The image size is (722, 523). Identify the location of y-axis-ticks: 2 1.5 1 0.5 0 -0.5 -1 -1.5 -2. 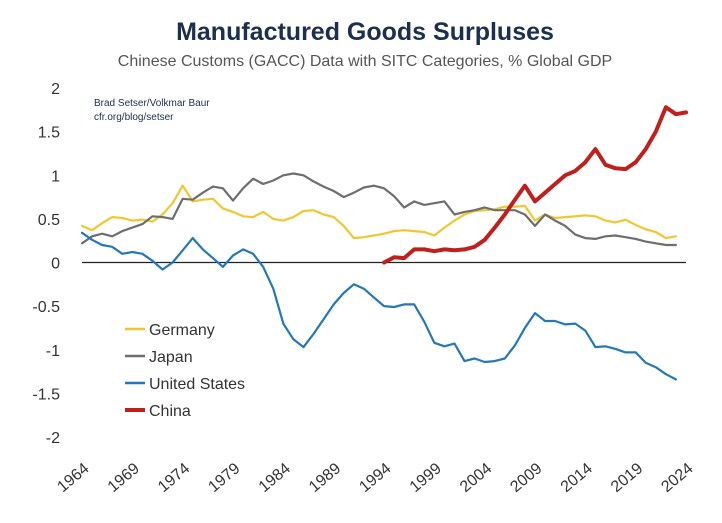
(46, 264).